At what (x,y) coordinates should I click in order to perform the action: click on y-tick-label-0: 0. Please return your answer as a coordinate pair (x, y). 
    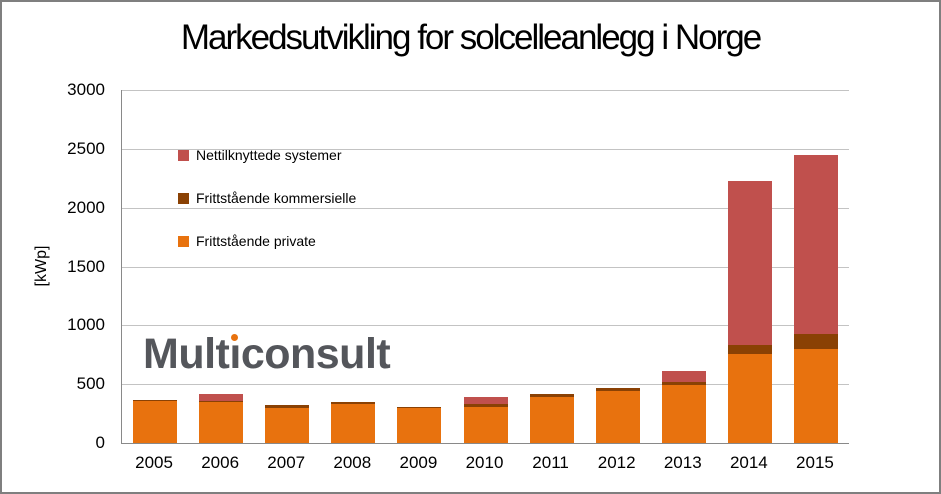
    Looking at the image, I should click on (100, 442).